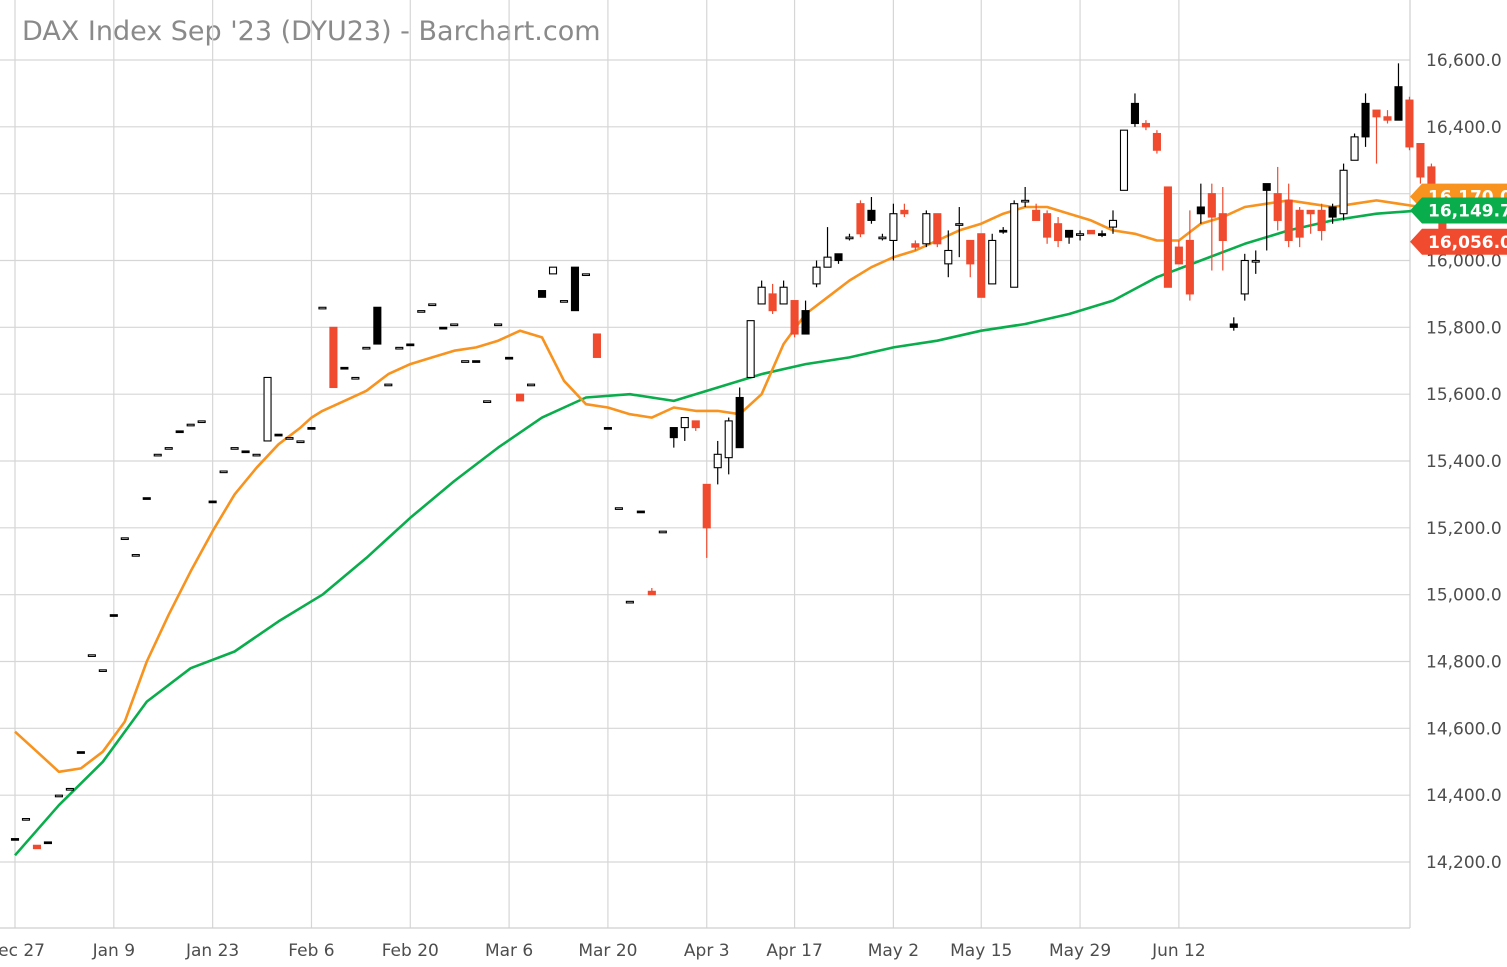 This screenshot has width=1507, height=967. Describe the element at coordinates (1464, 596) in the screenshot. I see `y-tick-label: 15,000.0` at that location.